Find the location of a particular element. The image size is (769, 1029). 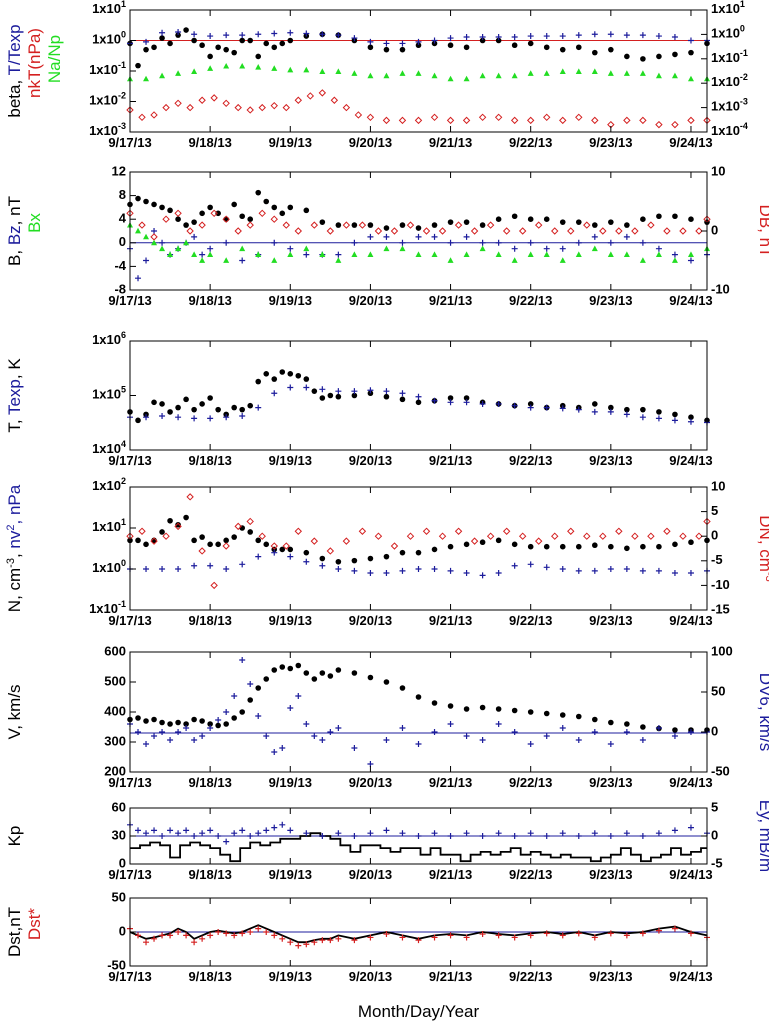

y-axis-label: Kp is located at coordinates (14, 836).